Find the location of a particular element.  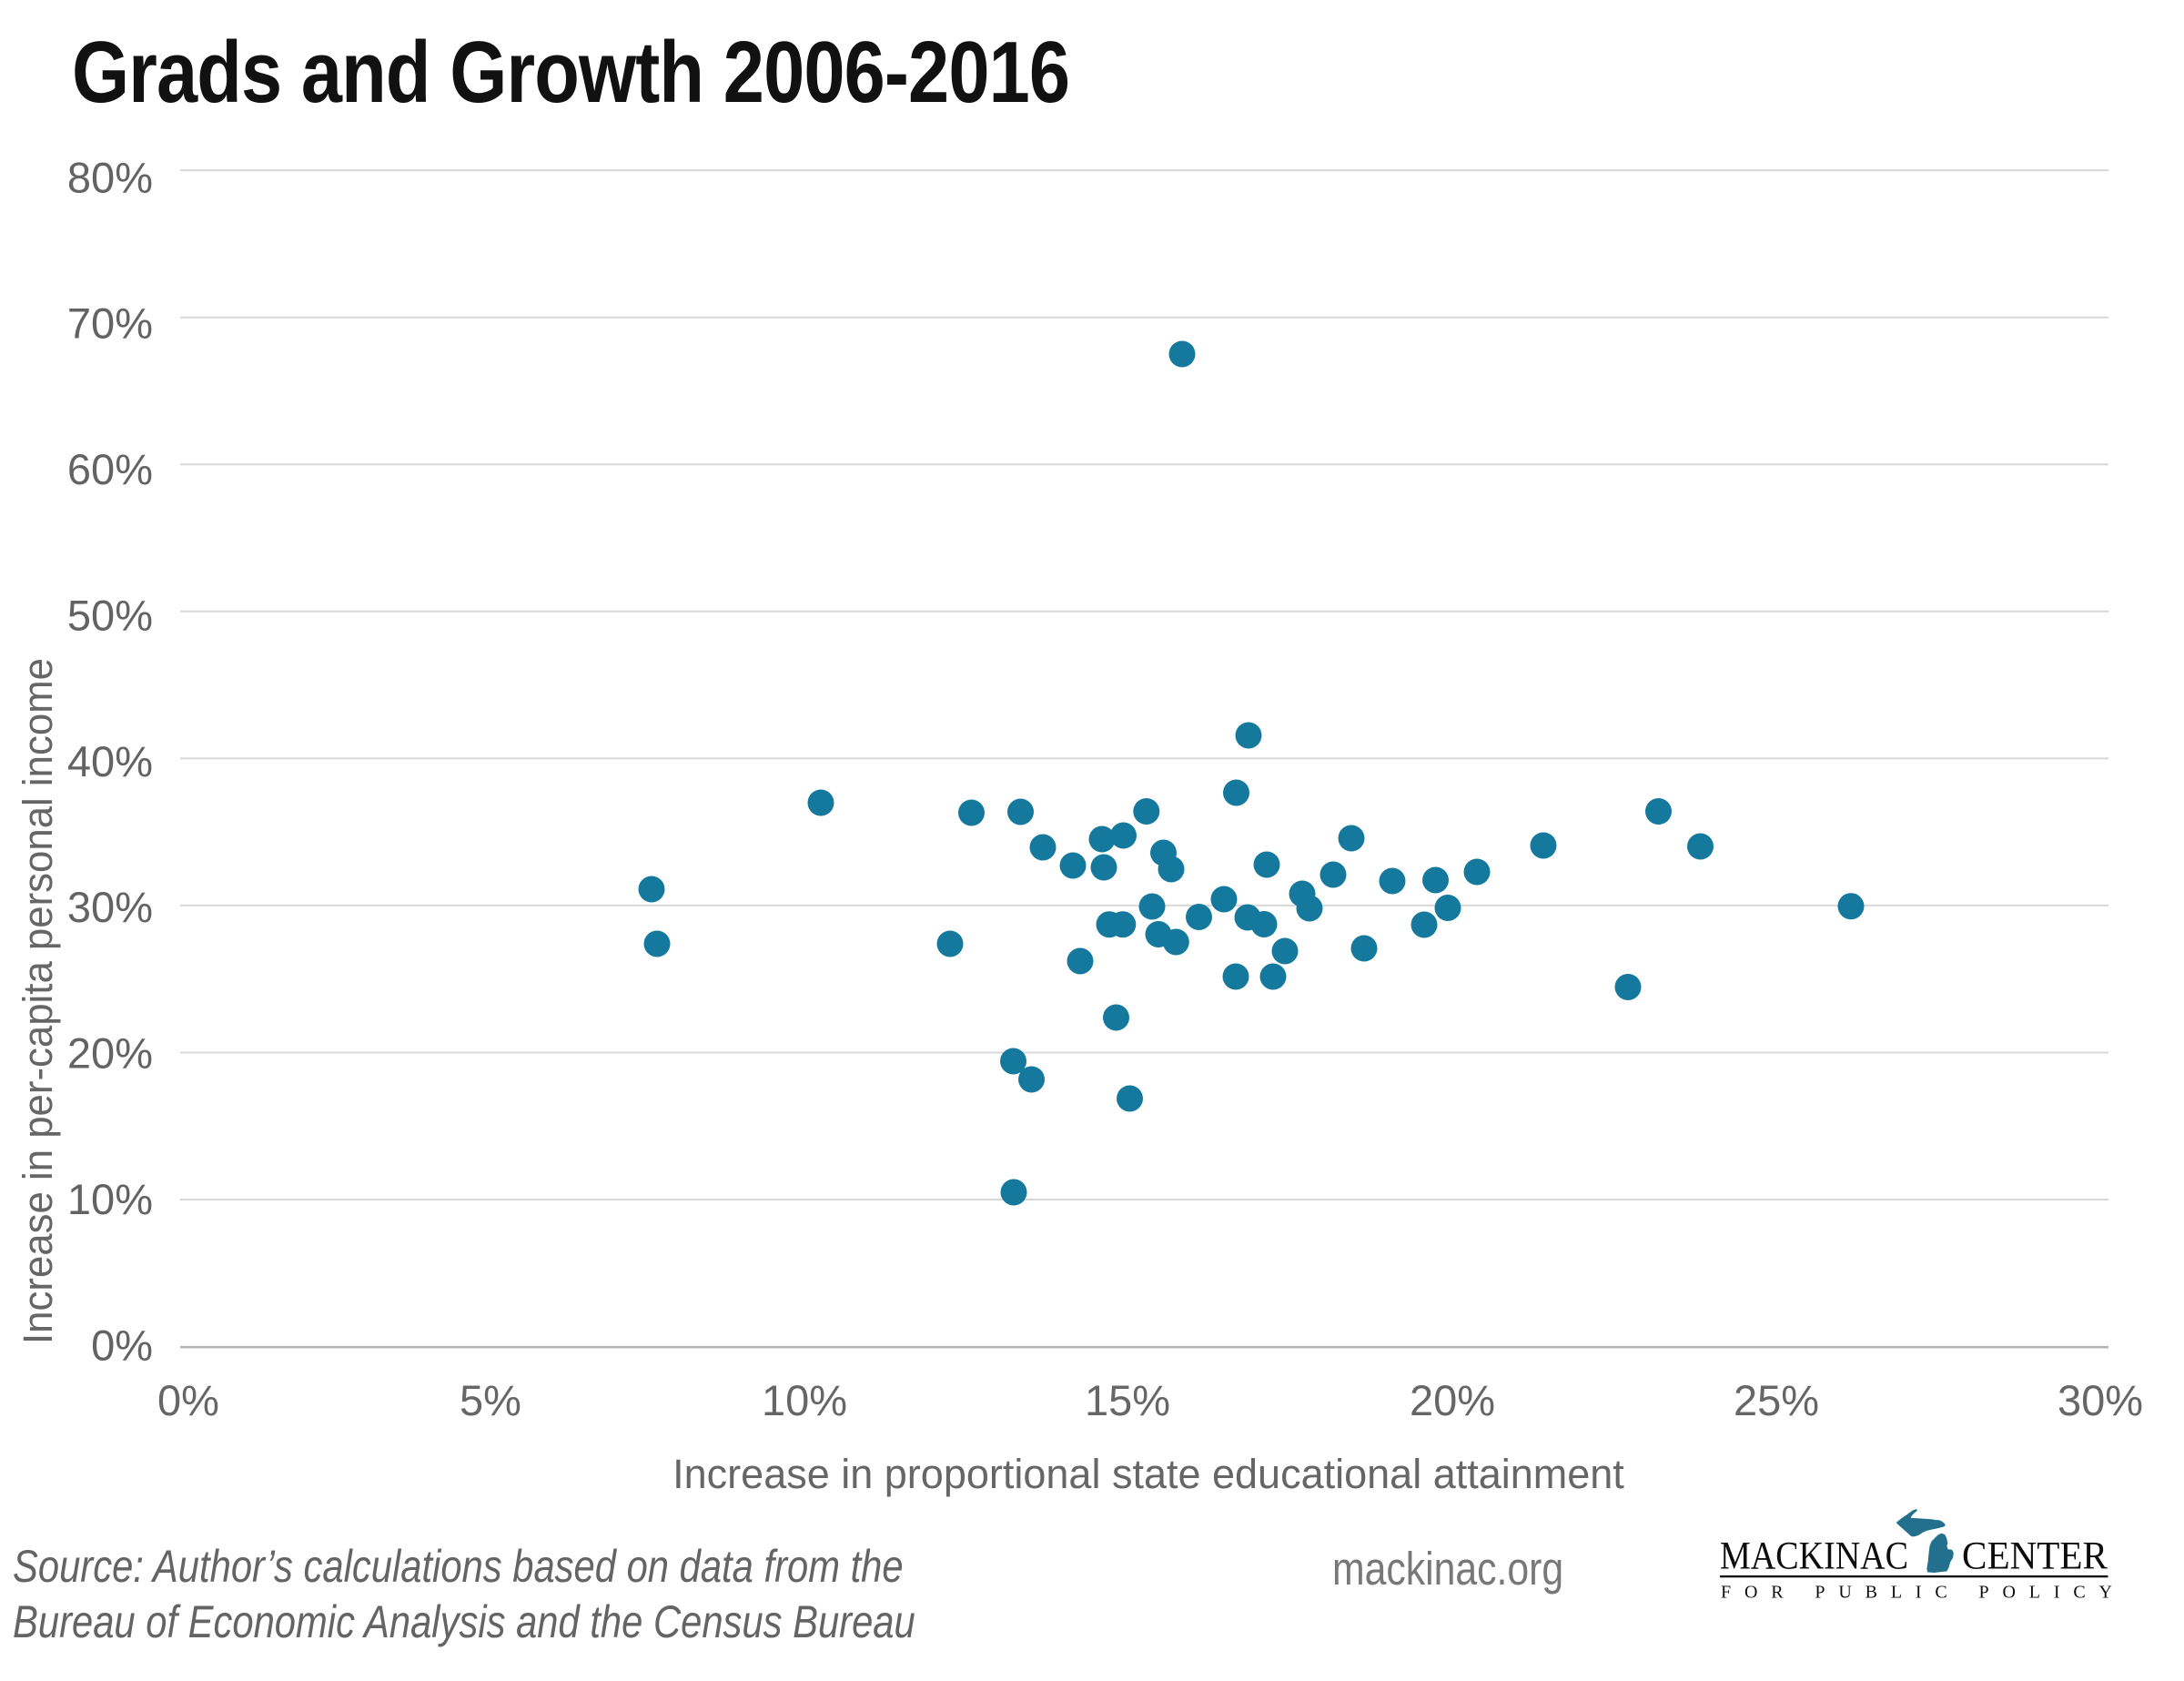

svg-text: 60% is located at coordinates (110, 469).